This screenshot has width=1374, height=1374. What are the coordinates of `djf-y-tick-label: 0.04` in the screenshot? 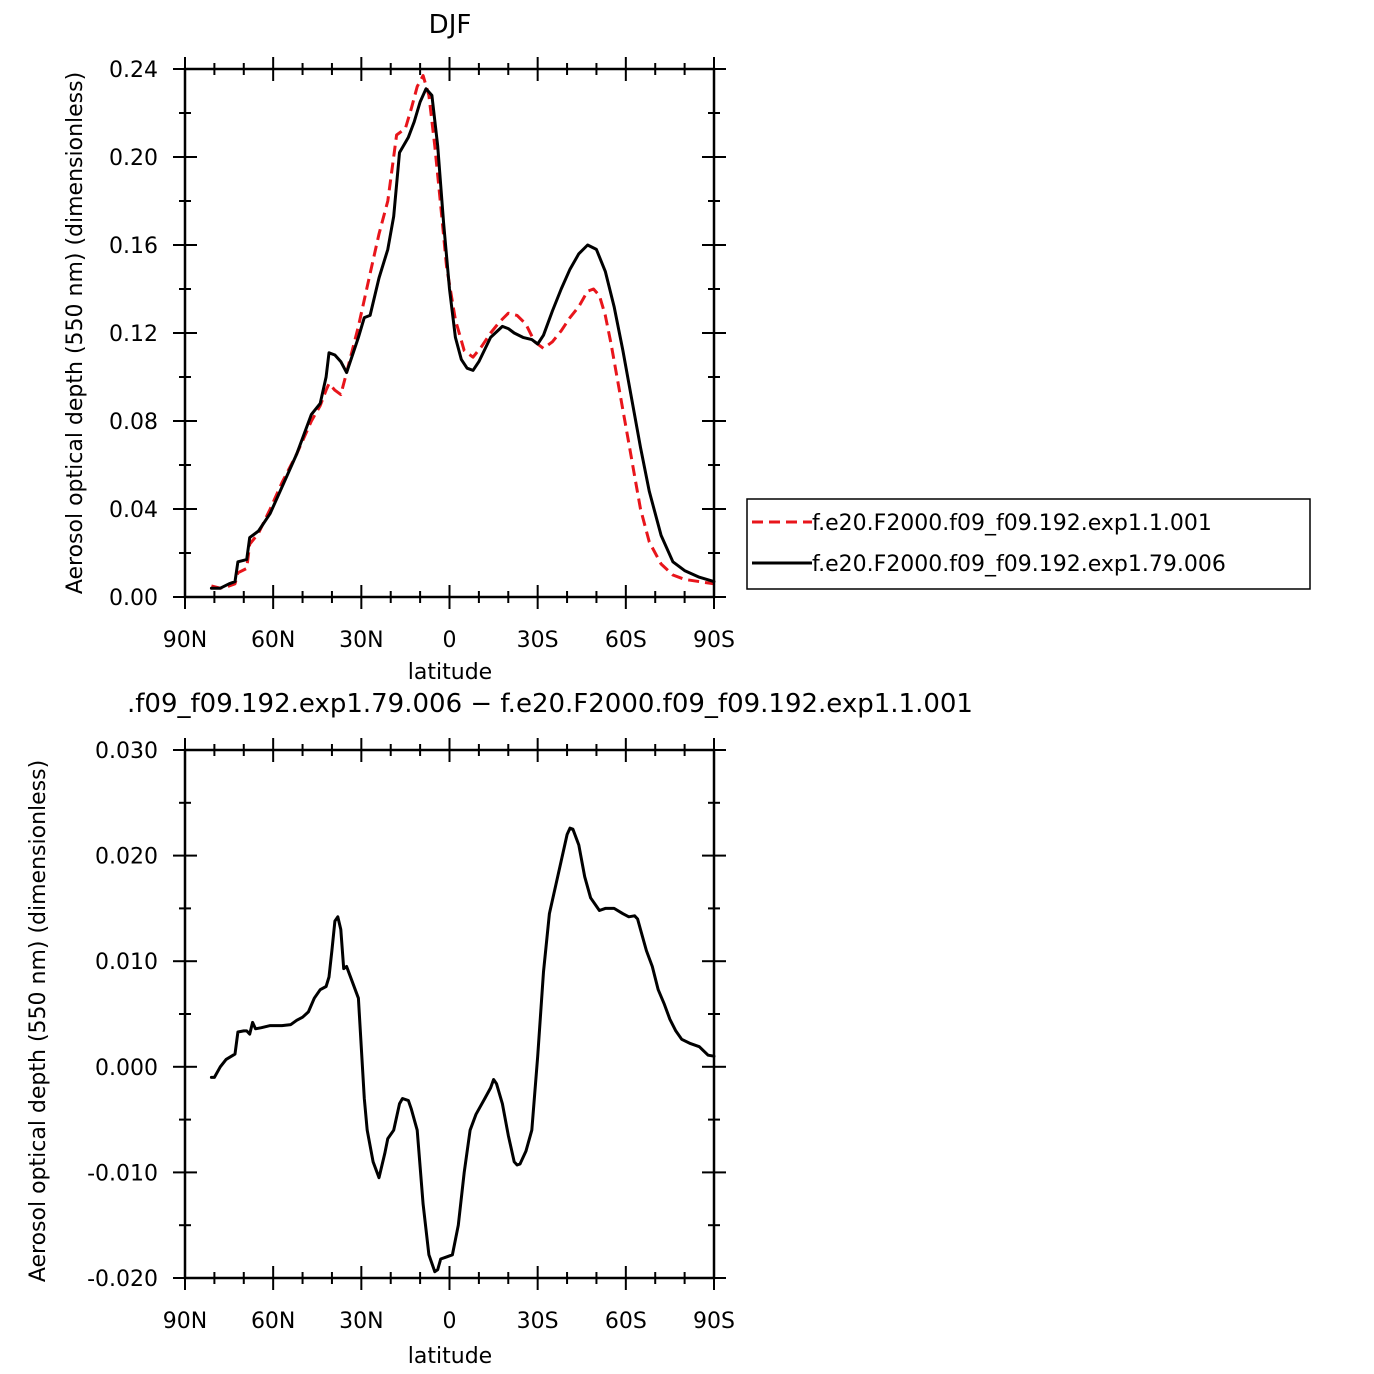 It's located at (133, 510).